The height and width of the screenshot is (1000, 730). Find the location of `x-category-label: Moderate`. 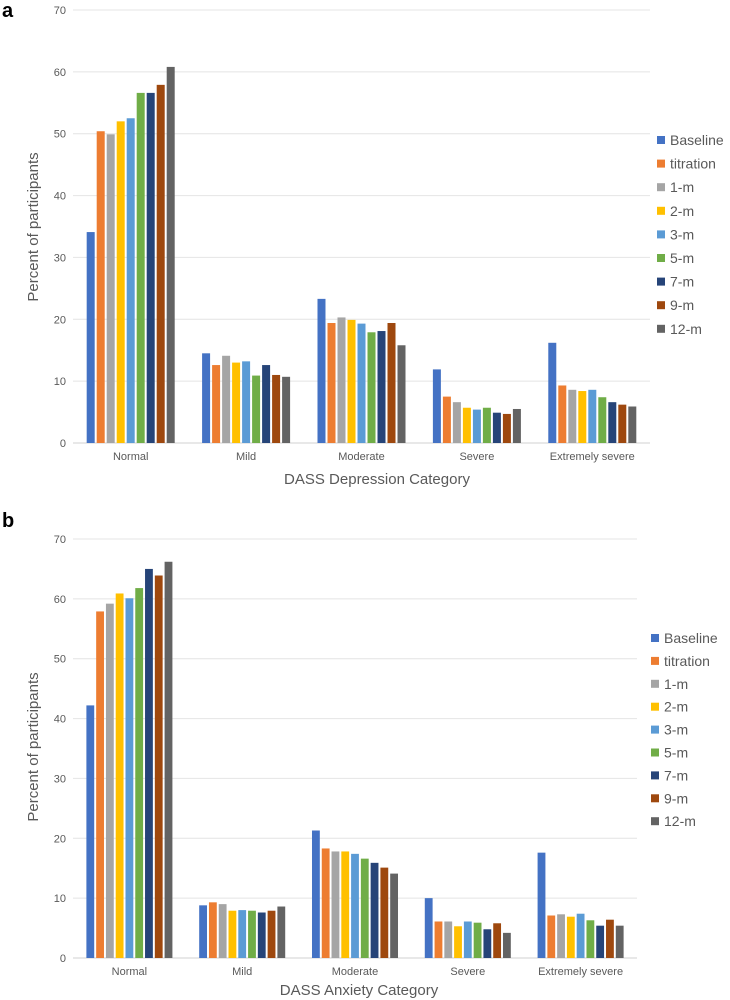

x-category-label: Moderate is located at coordinates (361, 457).